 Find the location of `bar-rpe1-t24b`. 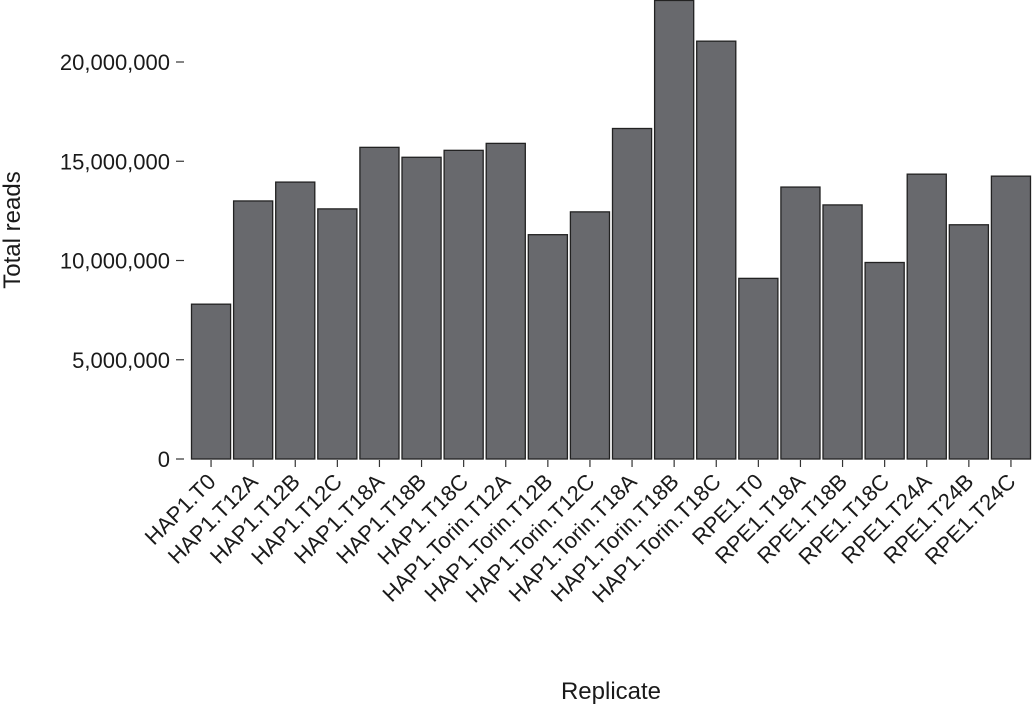

bar-rpe1-t24b is located at coordinates (969, 342).